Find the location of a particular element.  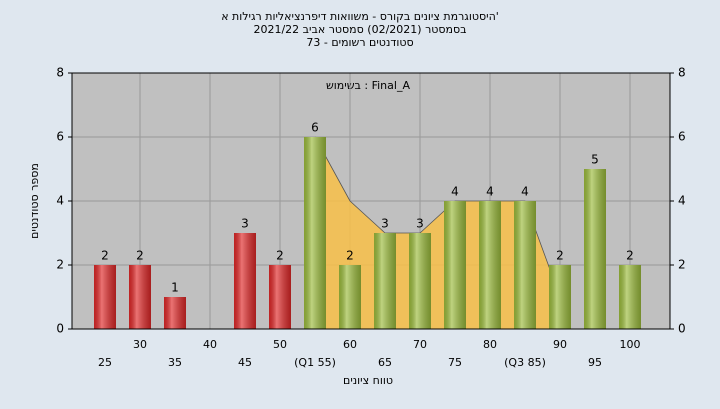

x-axis-label: טווח ציונים is located at coordinates (368, 380).